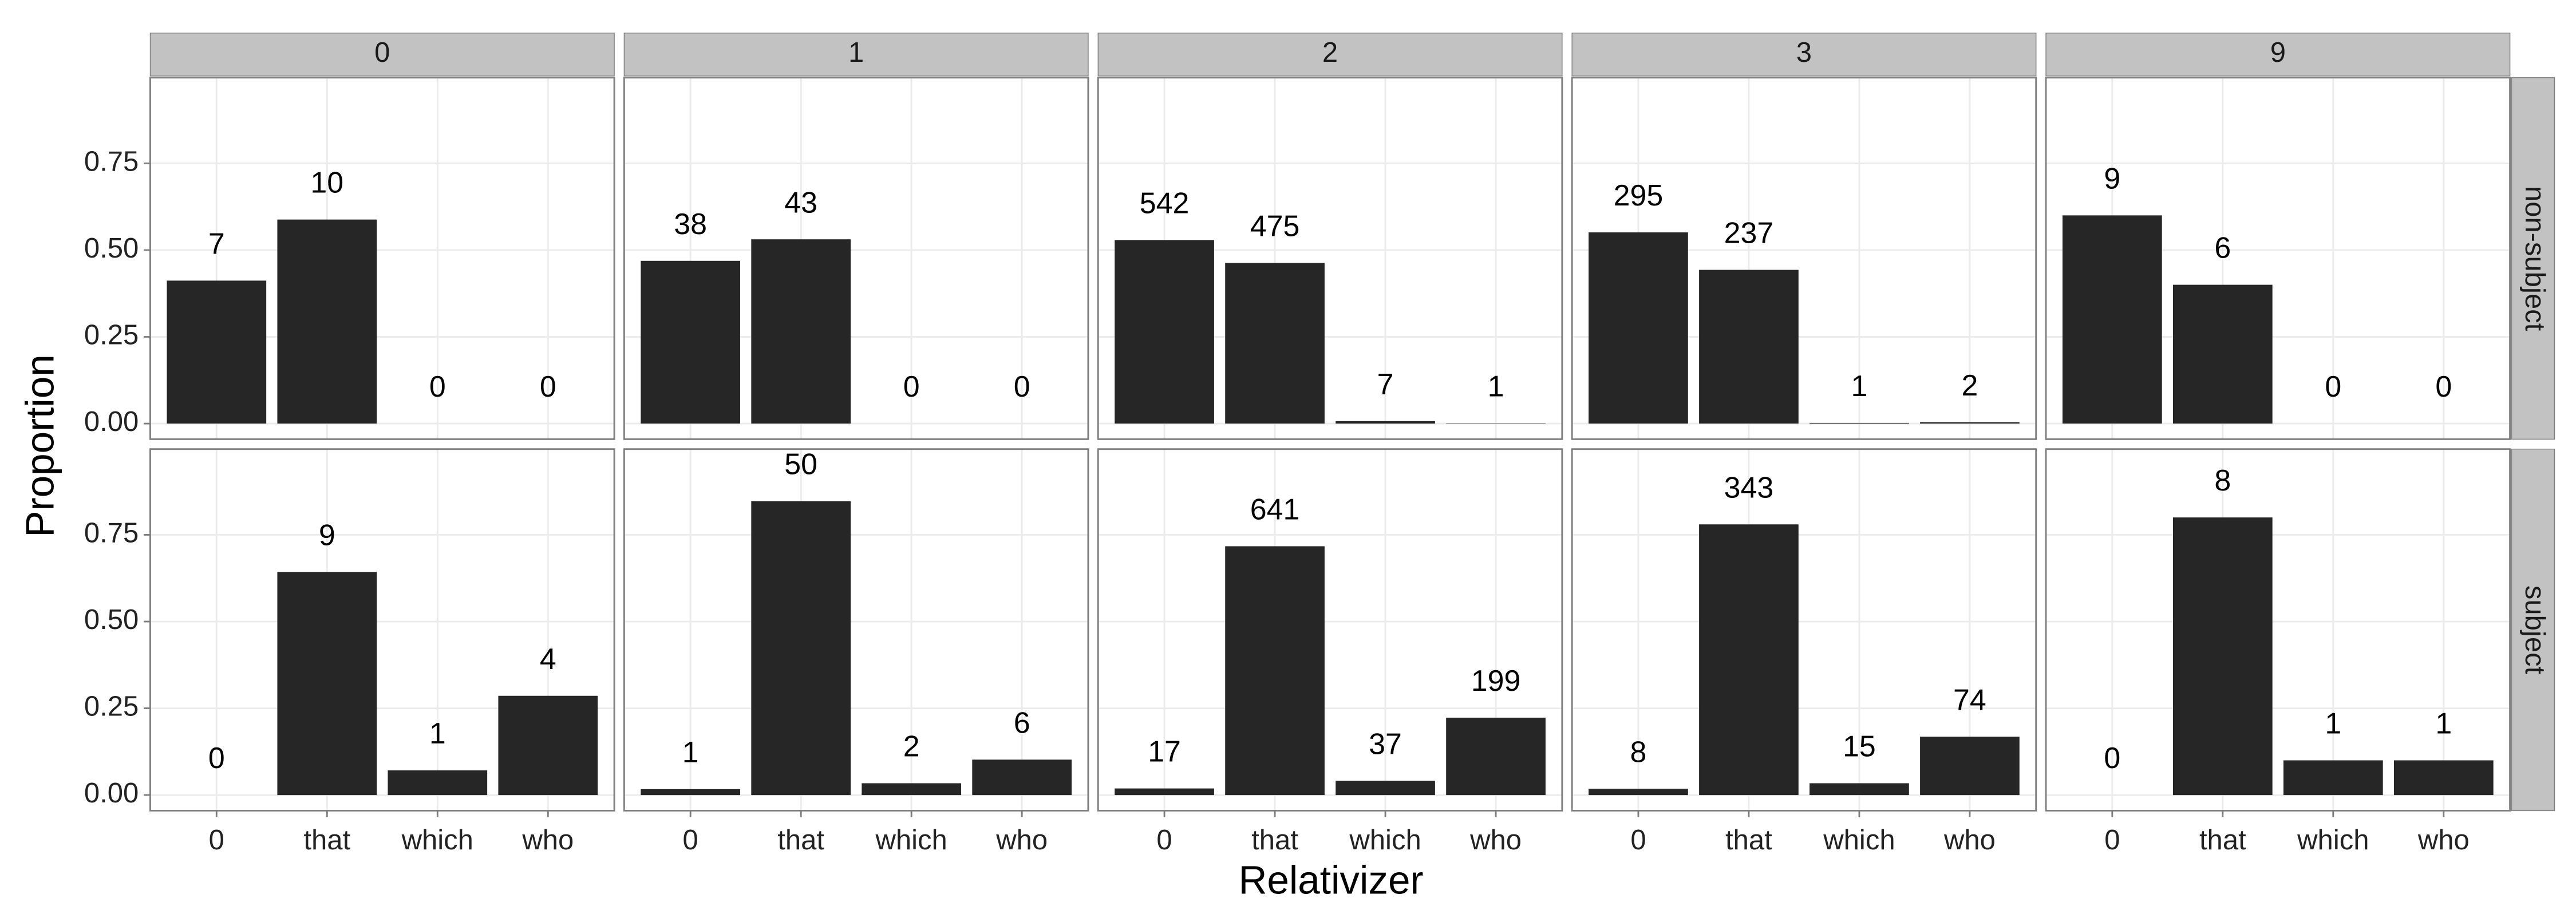 This screenshot has height=918, width=2576. I want to click on count-label: 295, so click(1639, 195).